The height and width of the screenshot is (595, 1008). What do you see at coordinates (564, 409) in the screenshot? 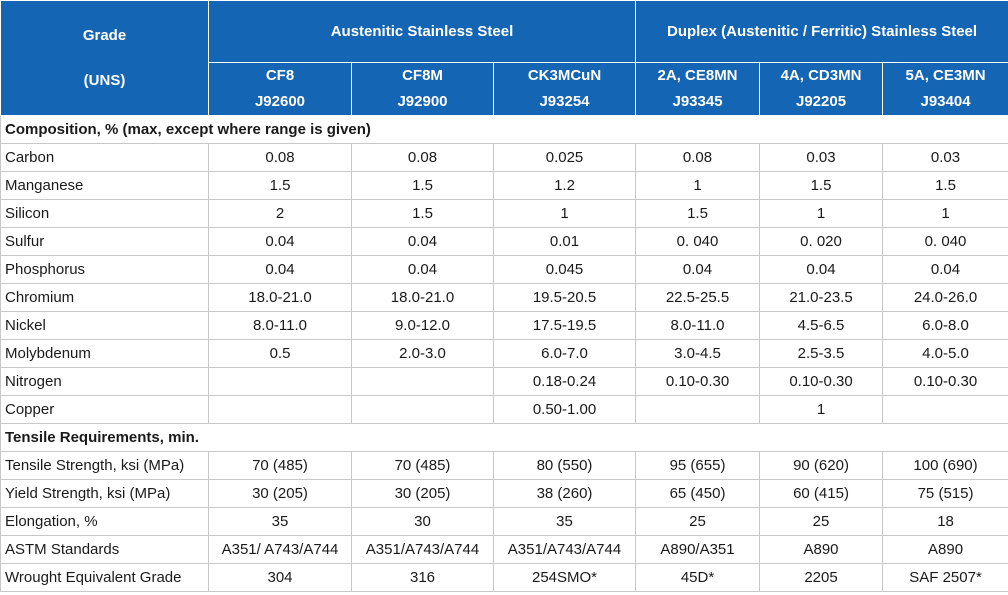
I see `table-cell: 0.50-1.00` at bounding box center [564, 409].